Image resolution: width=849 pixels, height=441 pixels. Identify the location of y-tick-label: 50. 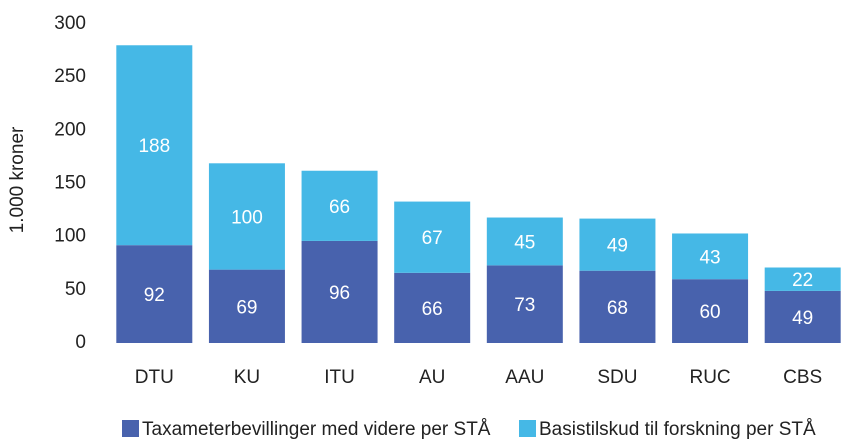
(75, 289).